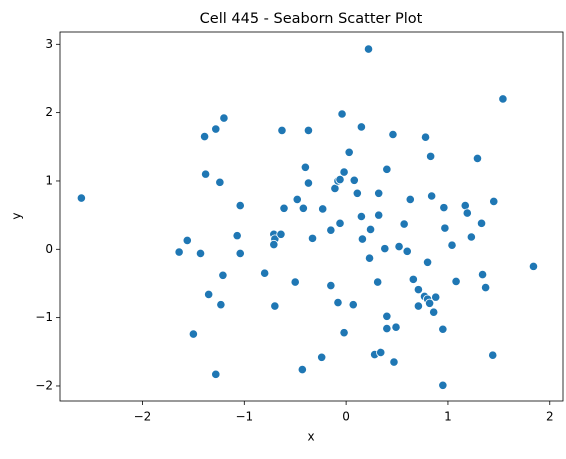 The width and height of the screenshot is (566, 459). I want to click on x-tick-label: 1, so click(448, 417).